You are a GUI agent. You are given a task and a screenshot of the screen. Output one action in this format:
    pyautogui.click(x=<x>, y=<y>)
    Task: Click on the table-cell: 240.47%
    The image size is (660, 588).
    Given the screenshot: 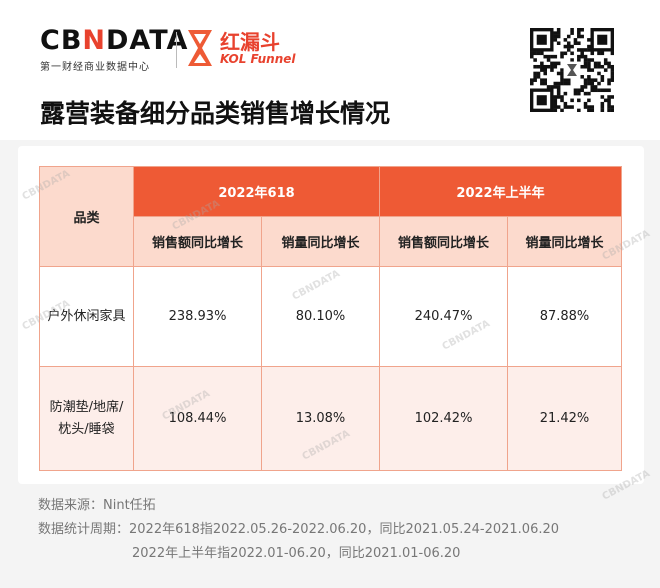 What is the action you would take?
    pyautogui.click(x=444, y=316)
    